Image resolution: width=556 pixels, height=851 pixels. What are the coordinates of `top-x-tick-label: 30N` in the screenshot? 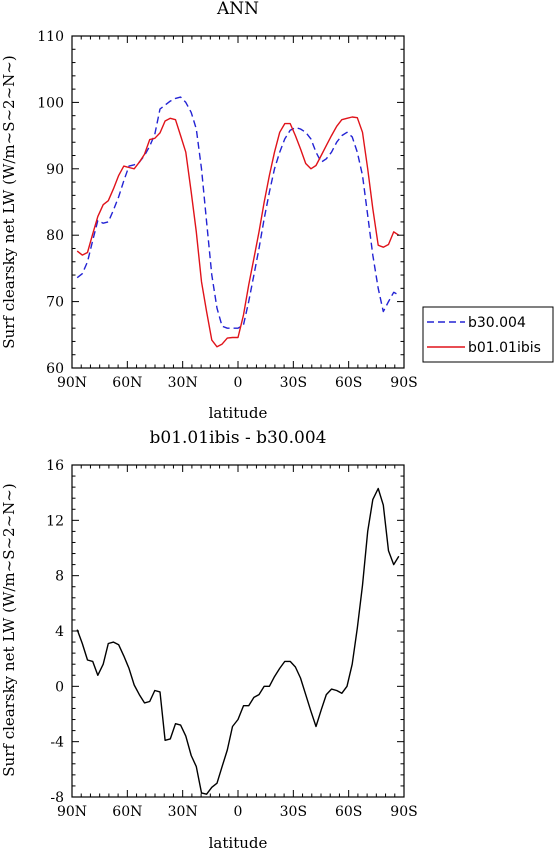 It's located at (183, 383).